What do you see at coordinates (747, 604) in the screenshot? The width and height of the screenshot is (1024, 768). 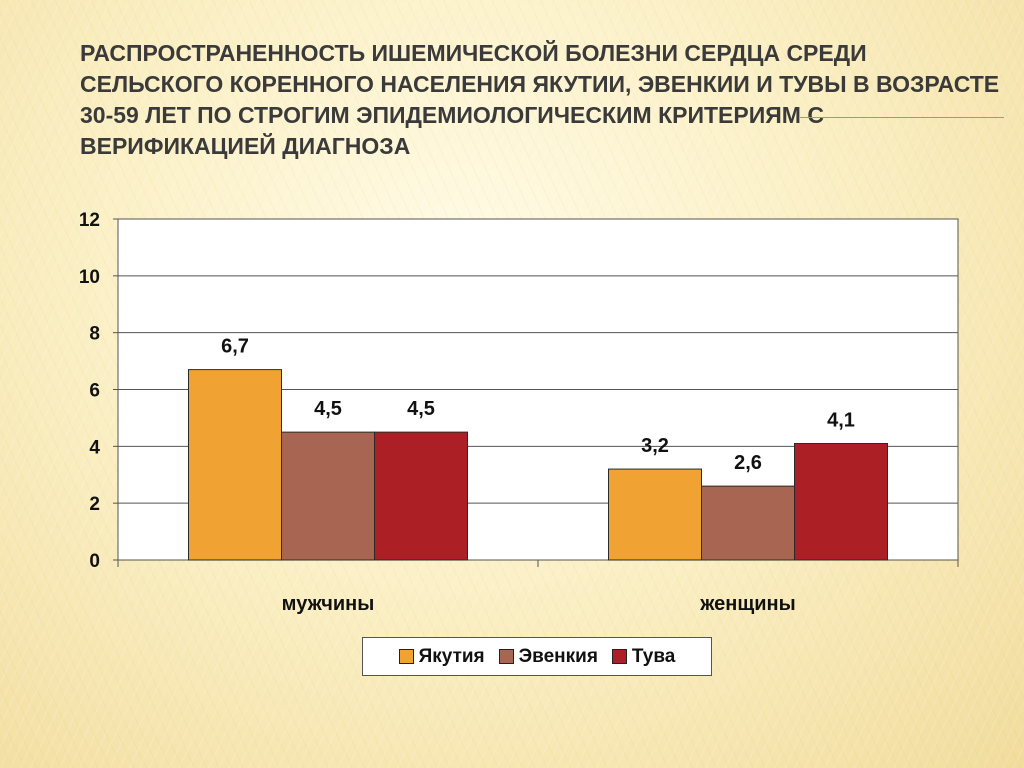 I see `x-category-label: женщины` at bounding box center [747, 604].